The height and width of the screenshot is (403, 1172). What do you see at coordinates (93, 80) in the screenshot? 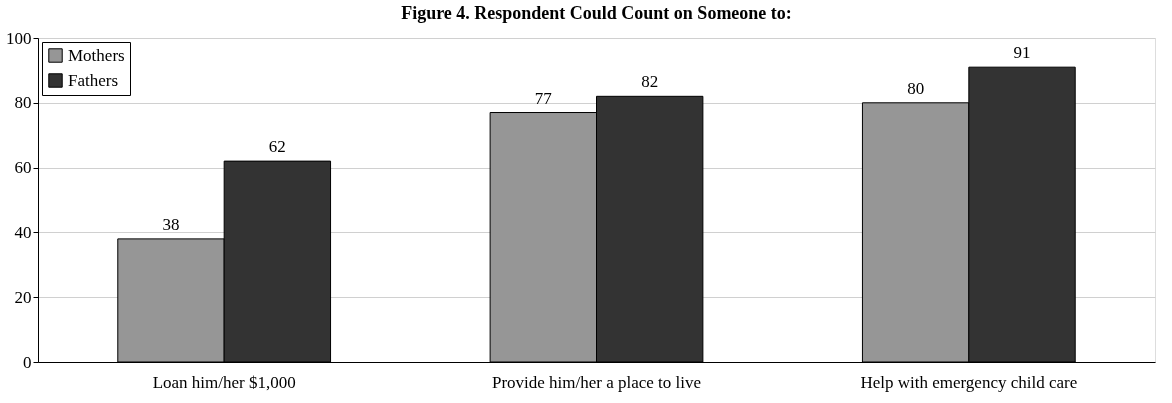
I see `legend-label: Fathers` at bounding box center [93, 80].